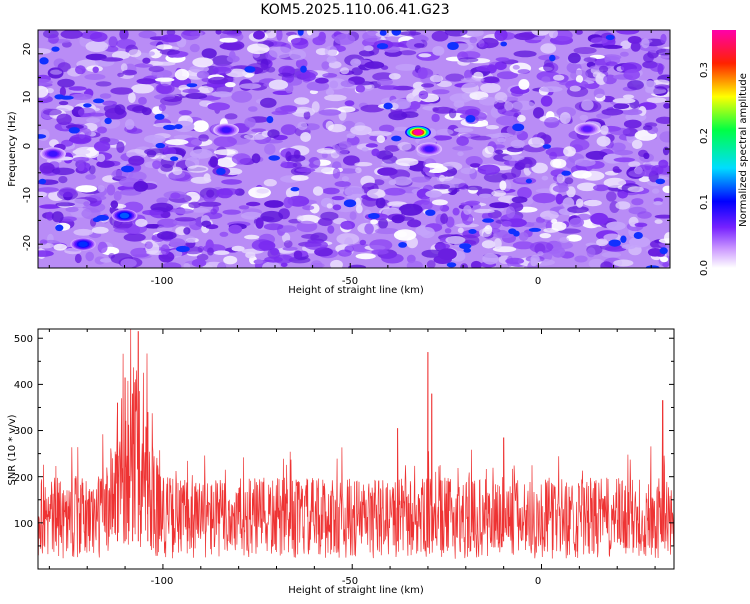 The height and width of the screenshot is (604, 750). Describe the element at coordinates (12, 149) in the screenshot. I see `spectrogram-y-axis-label: Frequency (Hz)` at that location.